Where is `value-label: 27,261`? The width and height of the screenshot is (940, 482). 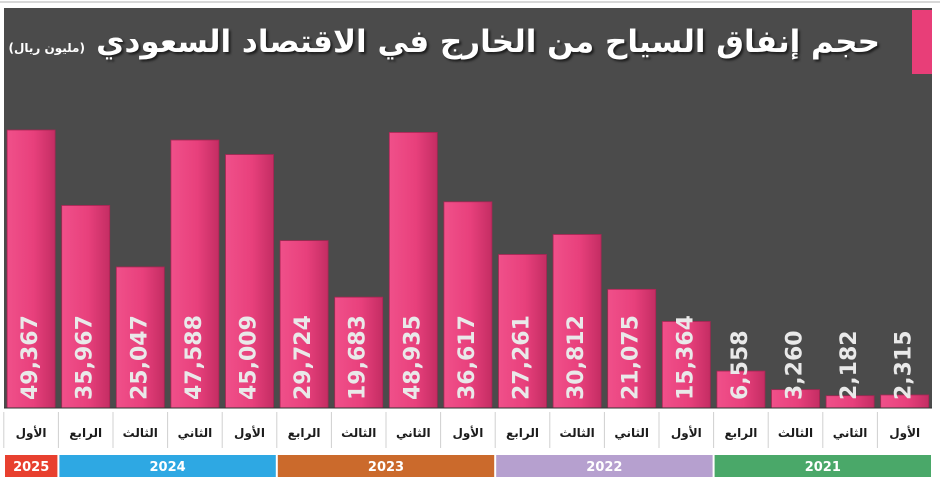 value-label: 27,261 is located at coordinates (522, 357).